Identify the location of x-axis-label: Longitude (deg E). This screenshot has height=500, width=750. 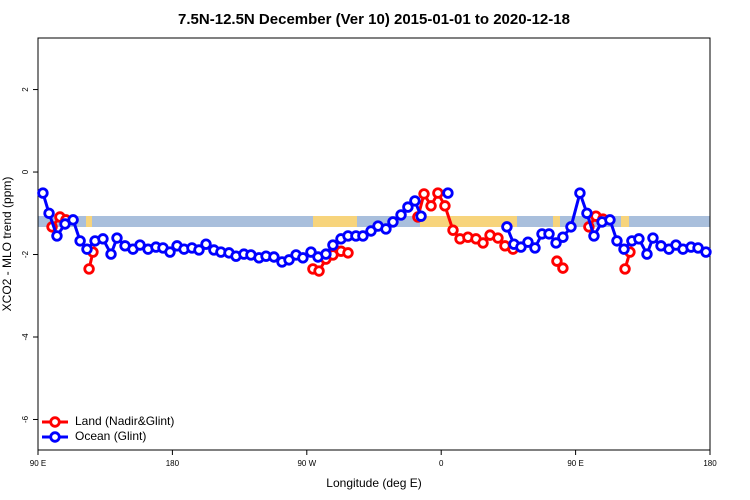
(373, 483).